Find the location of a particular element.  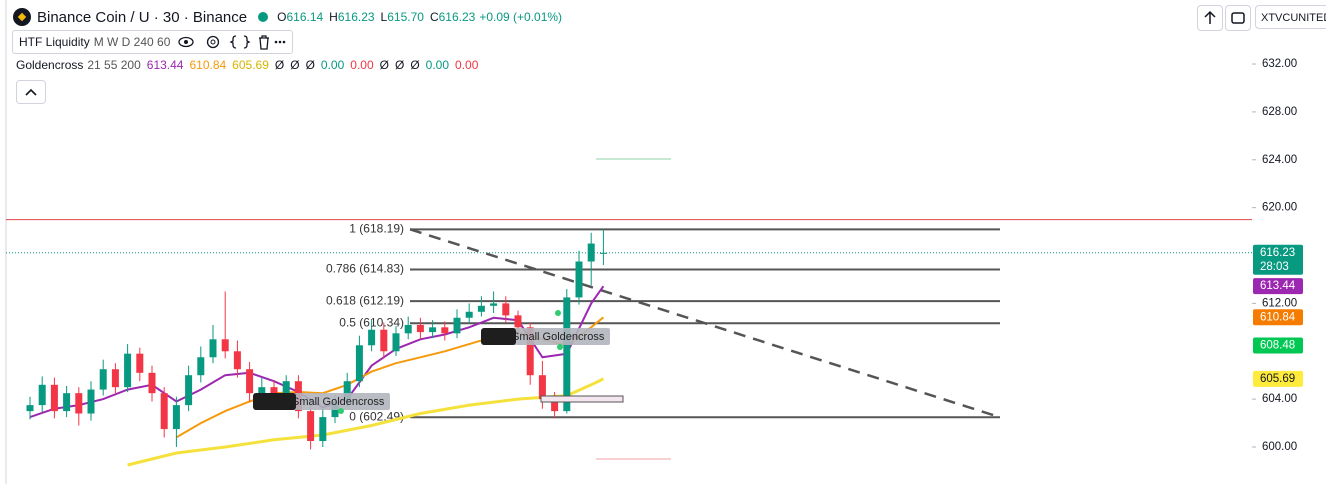

ohlc-key: O is located at coordinates (282, 17).